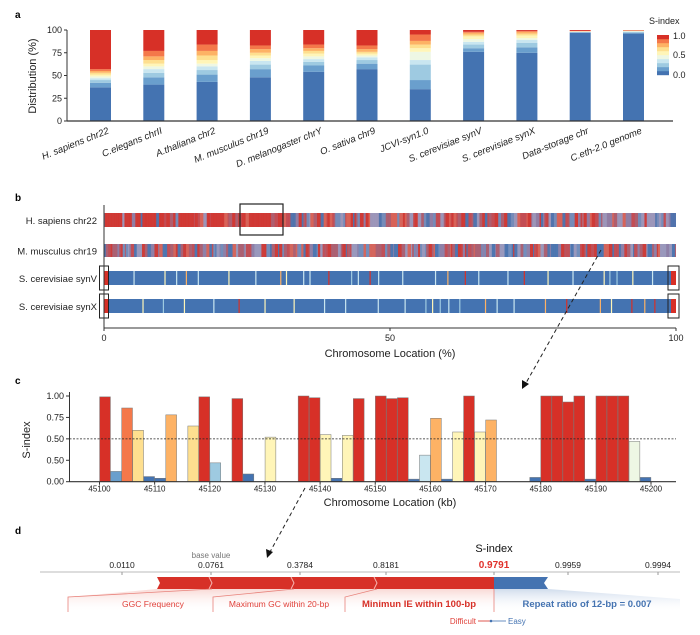  Describe the element at coordinates (122, 565) in the screenshot. I see `tick-label: 0.0110` at that location.